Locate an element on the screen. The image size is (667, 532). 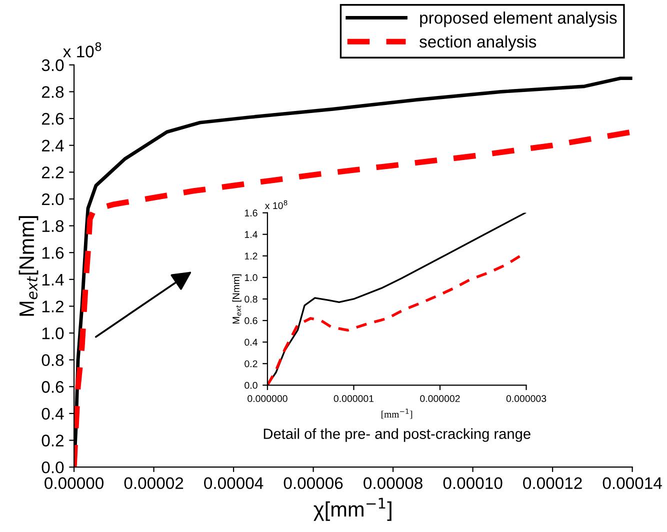
x-tick-label: 0.000000 is located at coordinates (268, 398).